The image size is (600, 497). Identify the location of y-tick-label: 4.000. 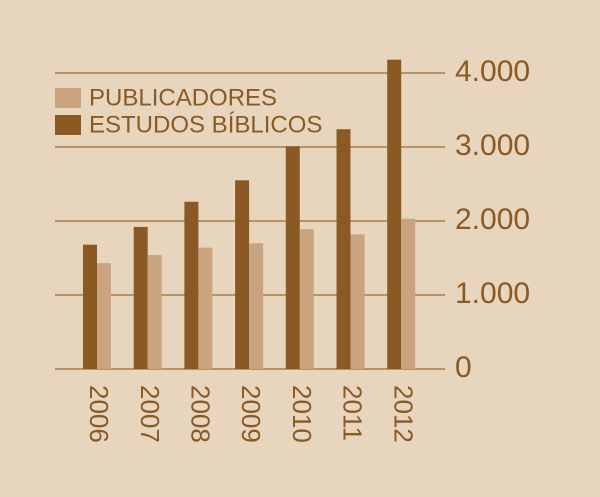
(492, 71).